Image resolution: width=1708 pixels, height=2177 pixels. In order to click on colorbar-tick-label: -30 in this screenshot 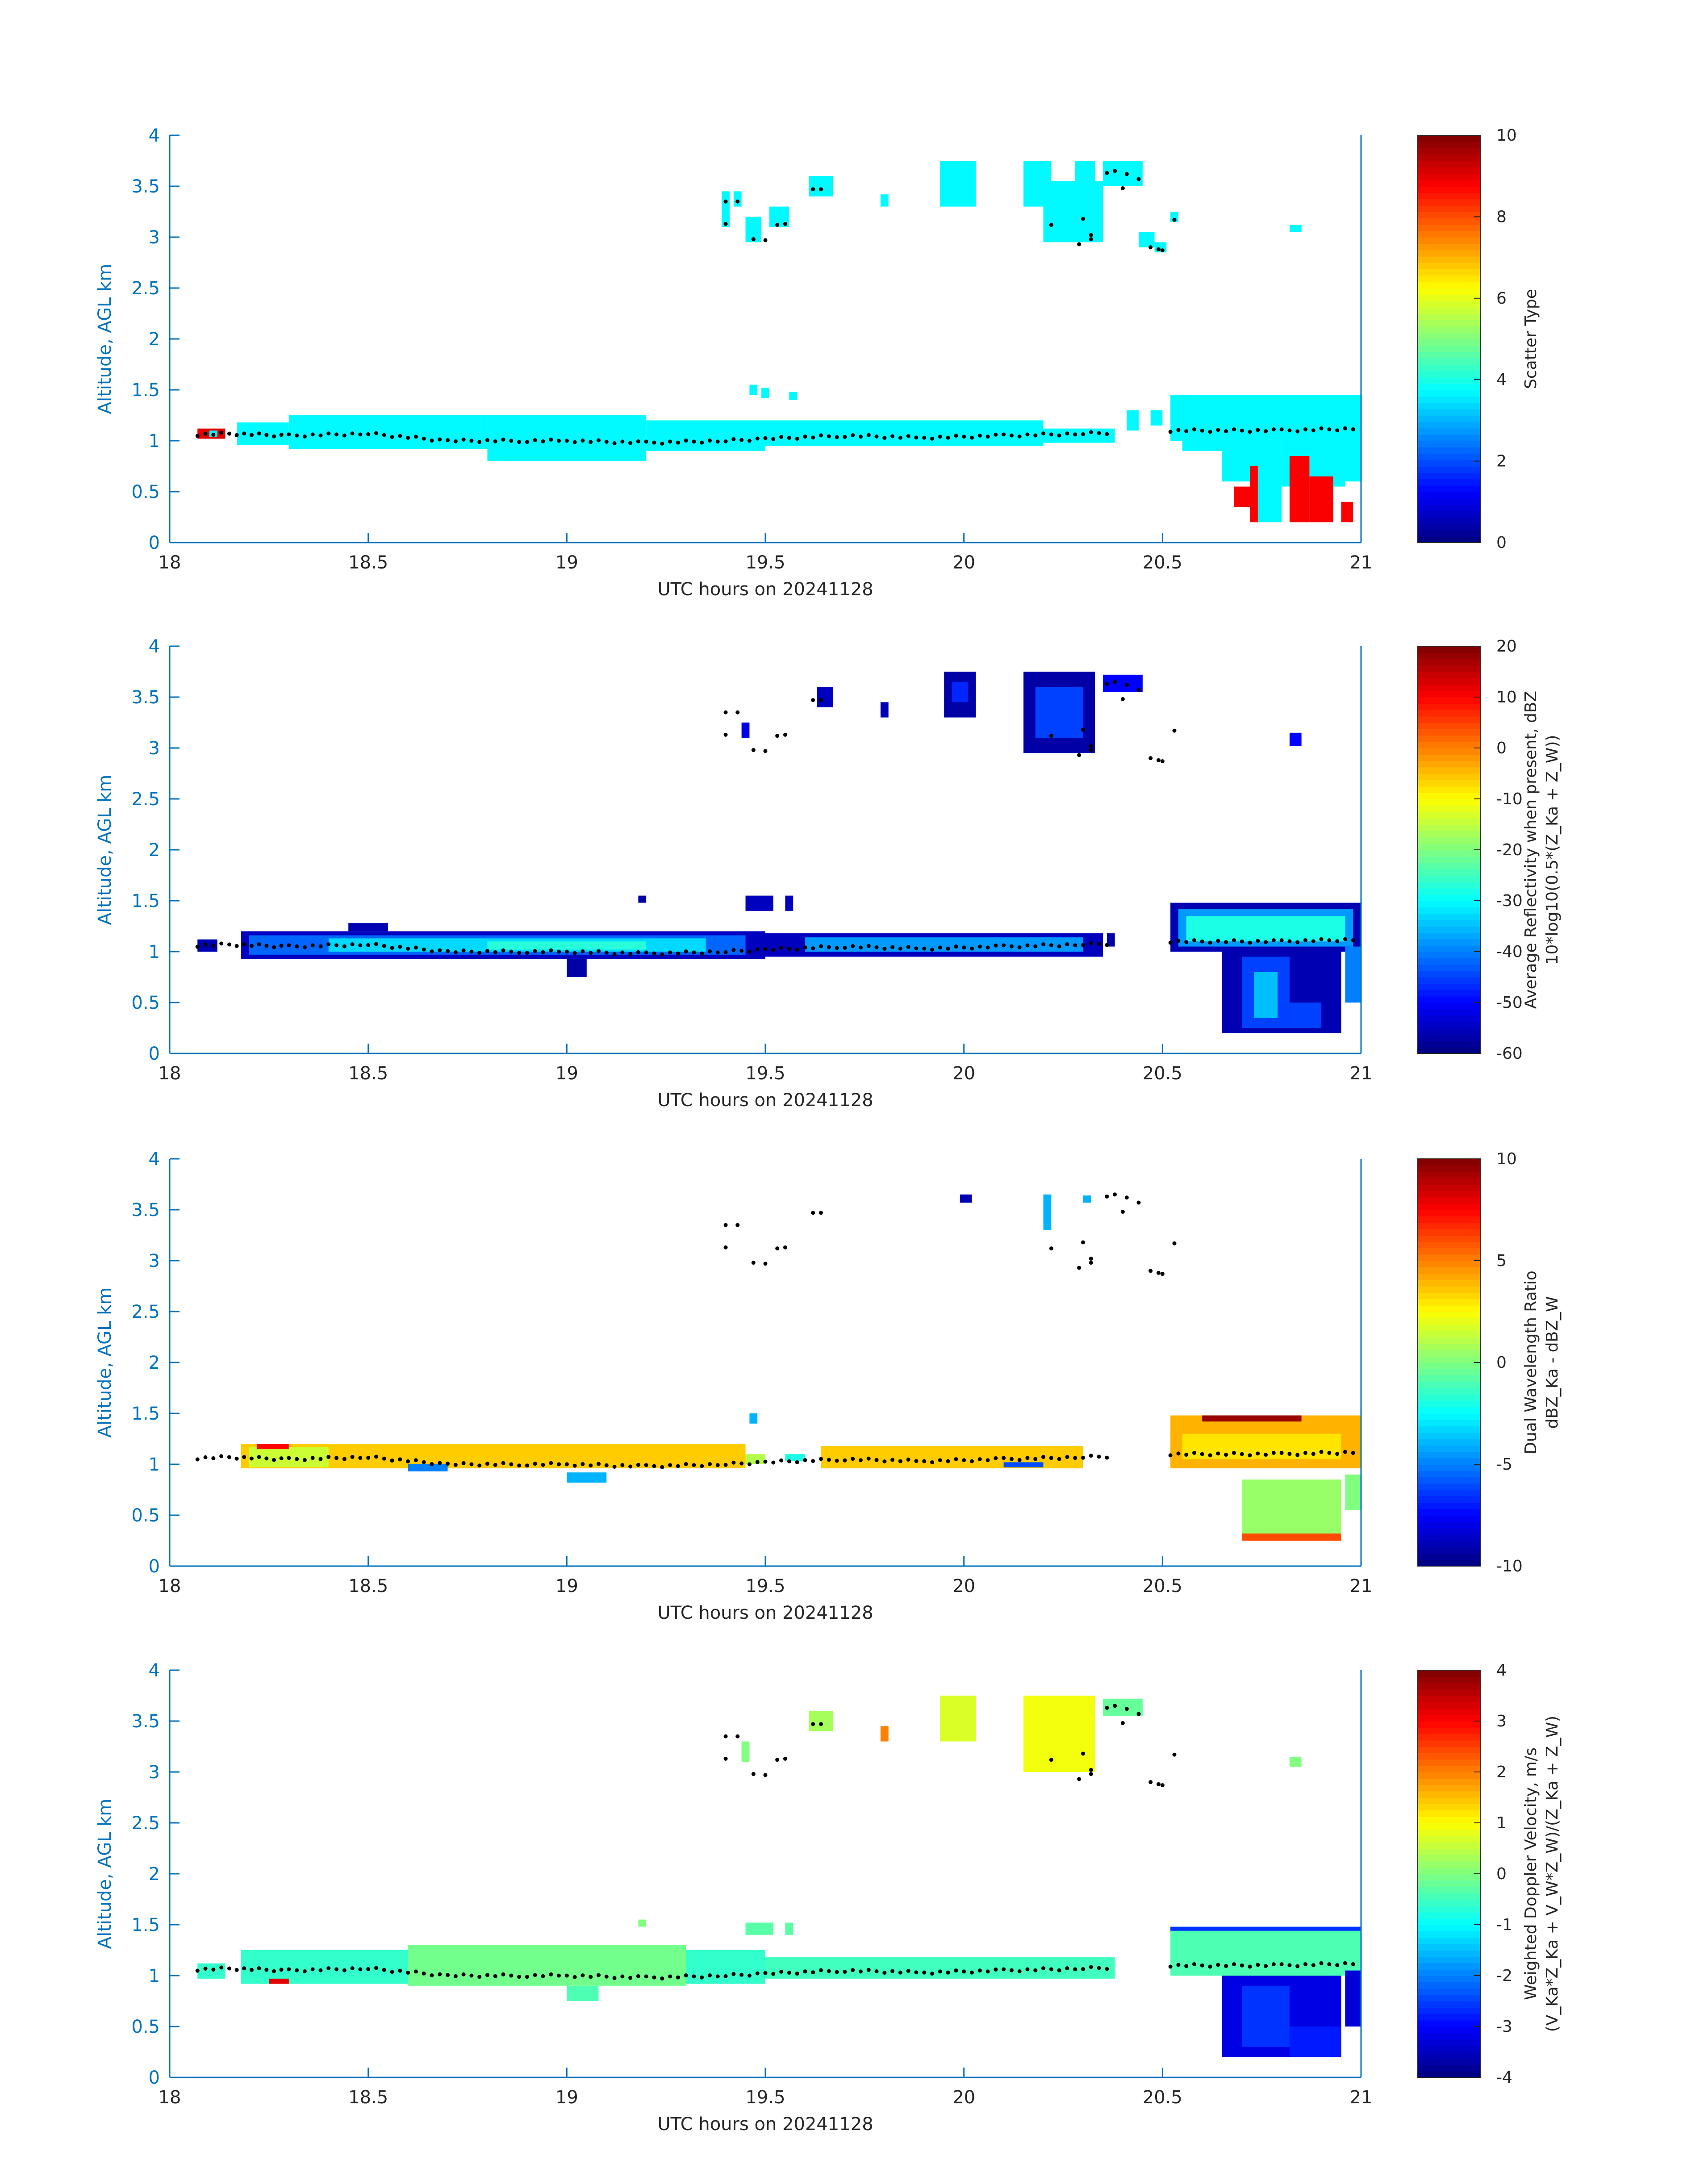, I will do `click(1509, 901)`.